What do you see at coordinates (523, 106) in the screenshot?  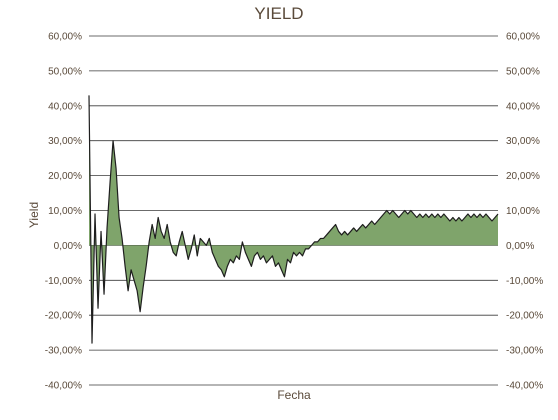 I see `right-tick-label: 40,00%` at bounding box center [523, 106].